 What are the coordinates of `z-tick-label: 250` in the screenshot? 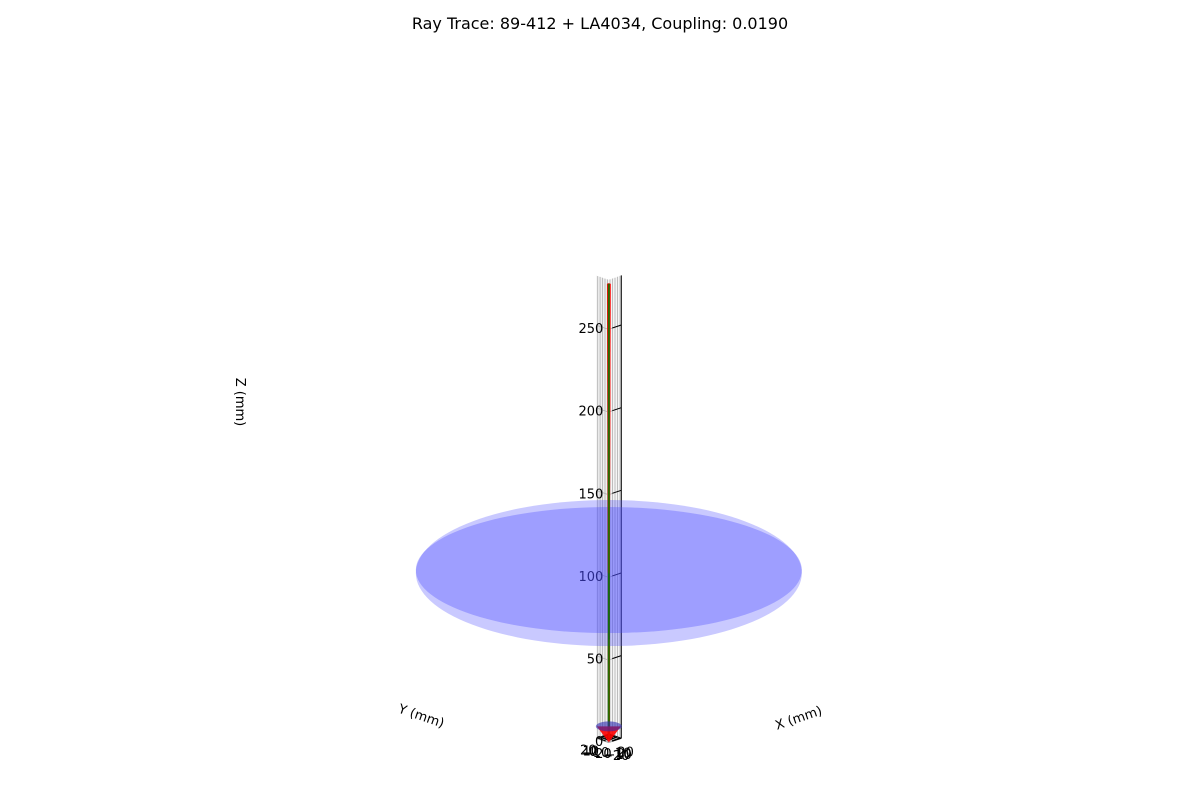 It's located at (590, 329).